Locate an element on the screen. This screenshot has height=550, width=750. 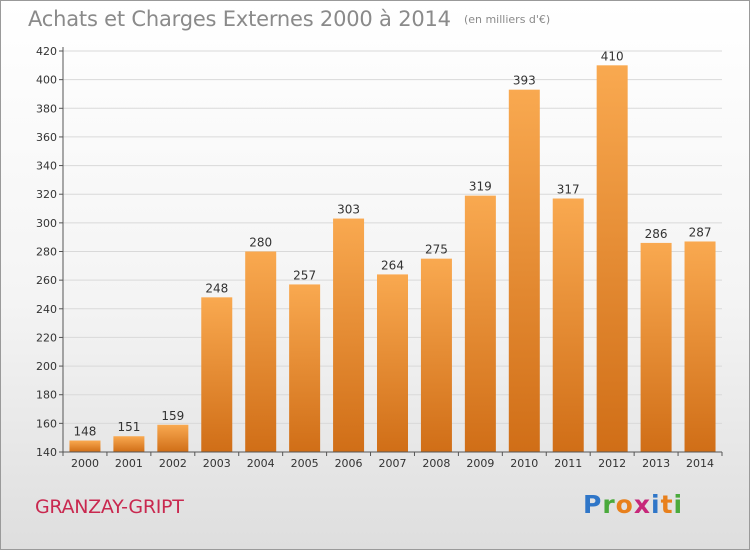
data-label: 275 is located at coordinates (436, 250).